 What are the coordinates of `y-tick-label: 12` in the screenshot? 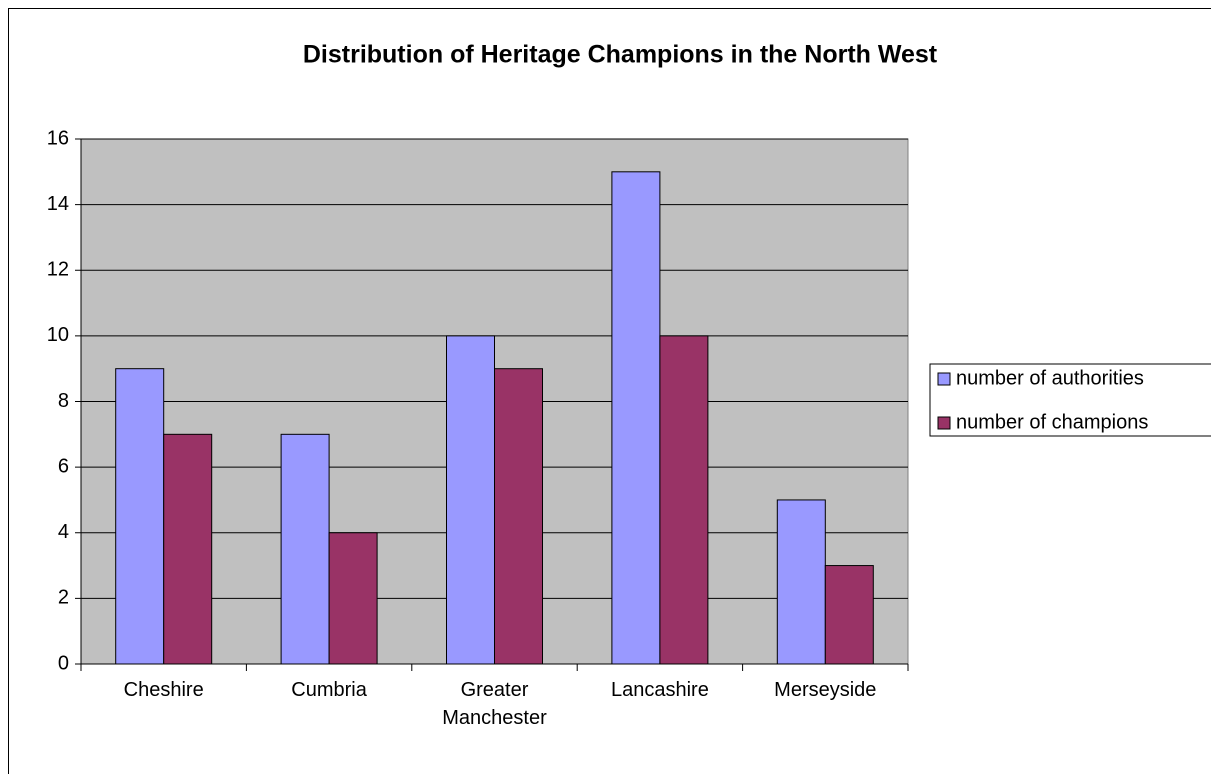 It's located at (58, 270).